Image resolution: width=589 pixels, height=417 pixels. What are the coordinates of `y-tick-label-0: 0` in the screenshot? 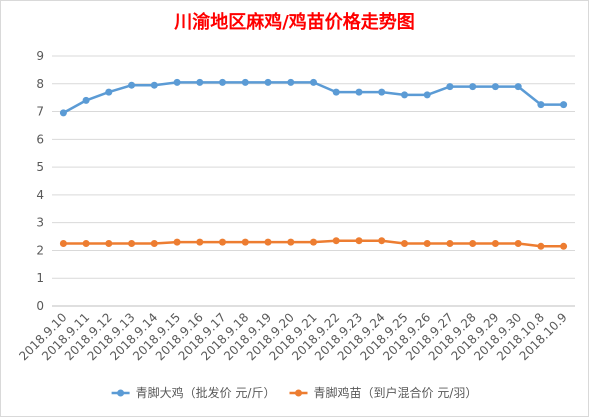 It's located at (40, 306).